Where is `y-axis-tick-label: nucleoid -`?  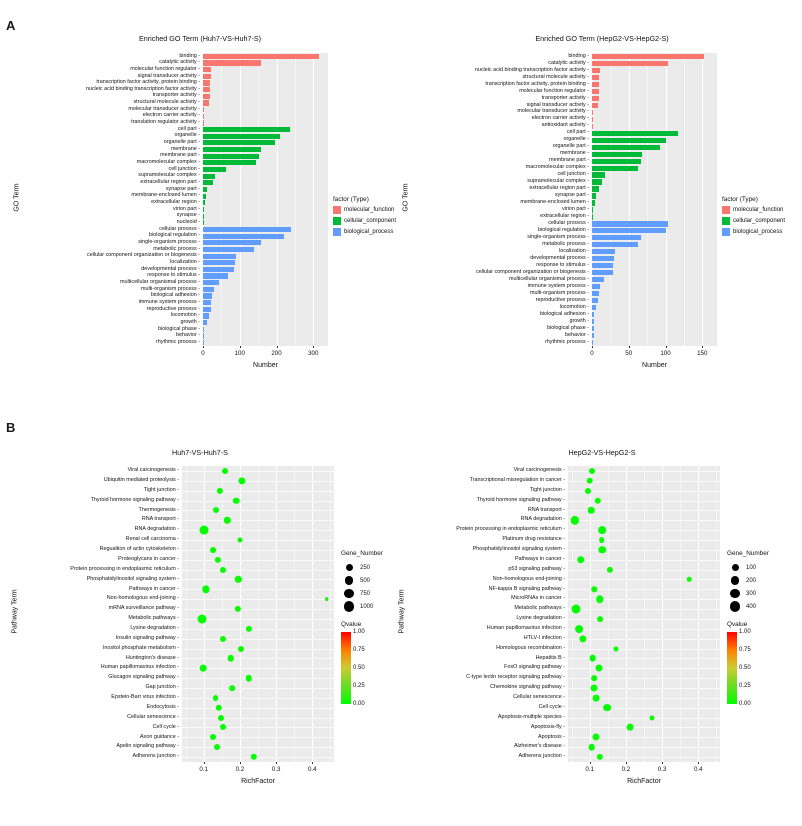
y-axis-tick-label: nucleoid - is located at coordinates (188, 222).